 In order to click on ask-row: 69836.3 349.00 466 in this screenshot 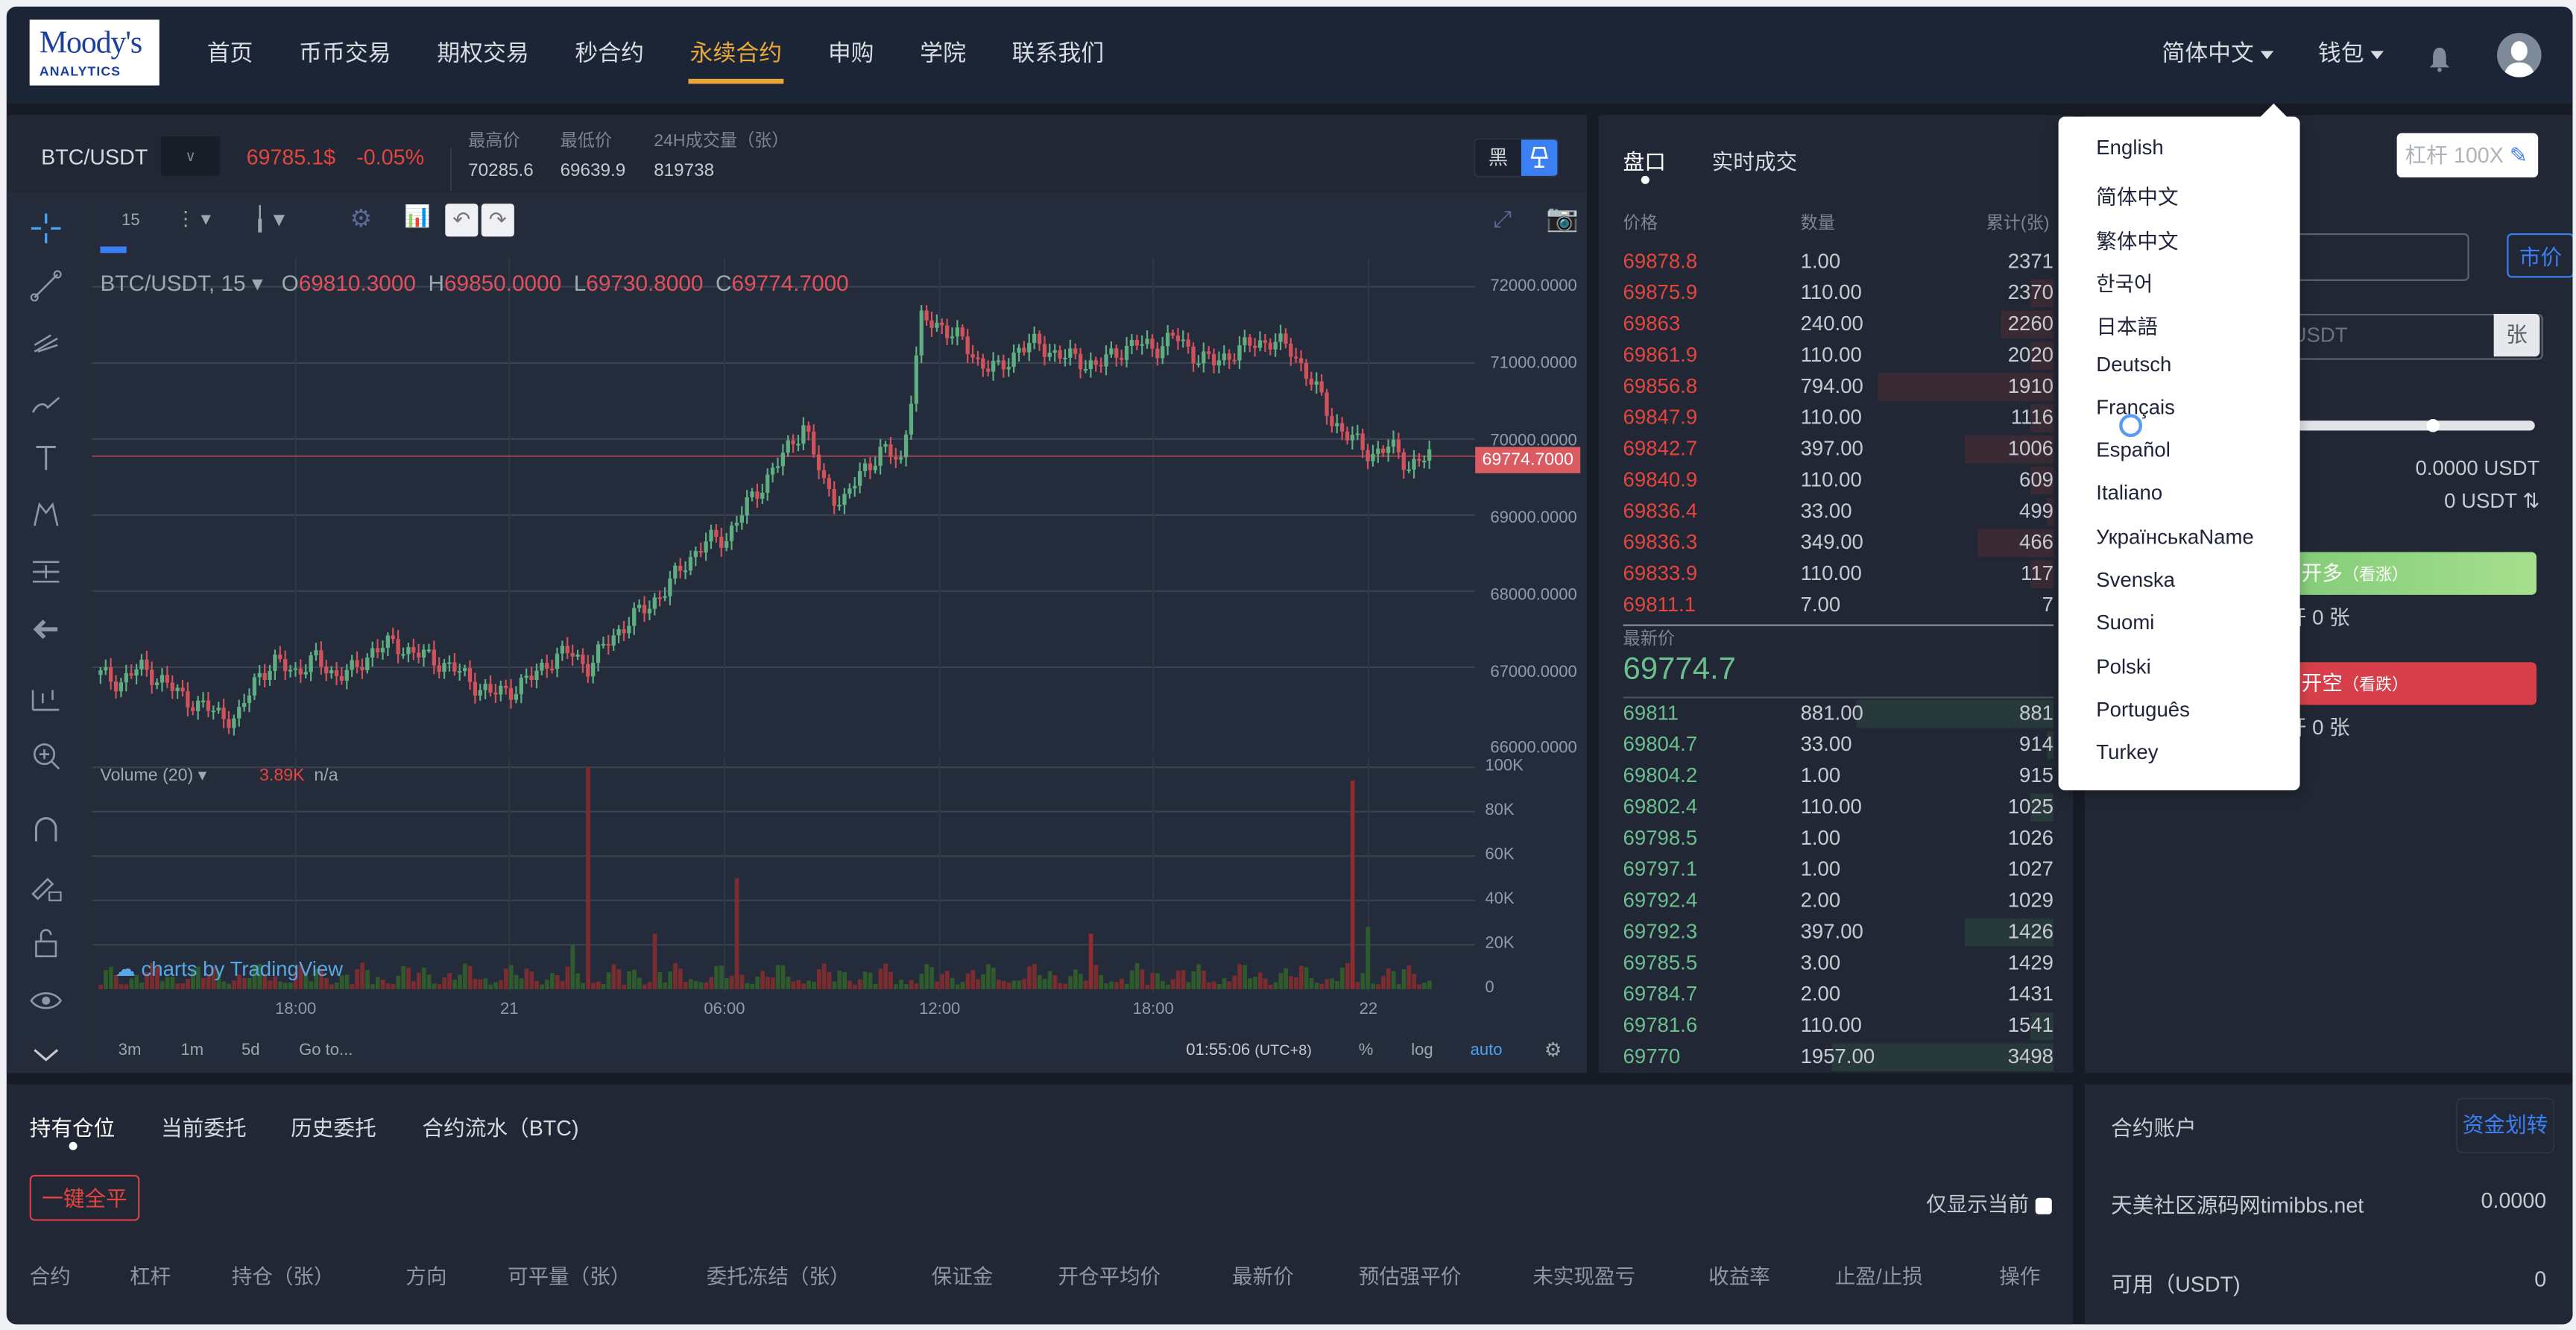, I will do `click(1838, 542)`.